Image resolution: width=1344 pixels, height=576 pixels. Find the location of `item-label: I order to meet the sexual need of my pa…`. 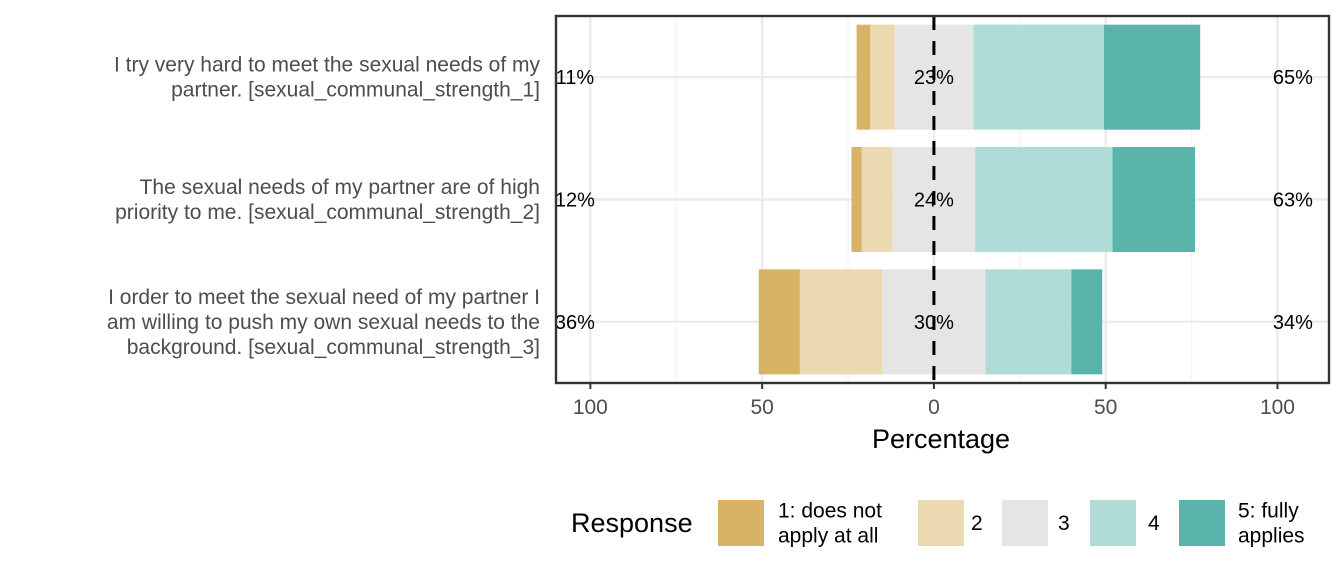

item-label: I order to meet the sexual need of my pa… is located at coordinates (324, 297).